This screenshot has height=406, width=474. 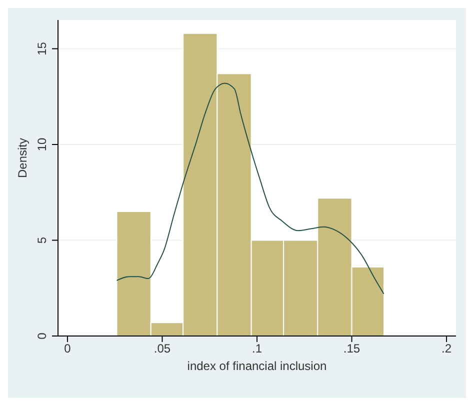 What do you see at coordinates (42, 144) in the screenshot?
I see `y-tick-label: 10` at bounding box center [42, 144].